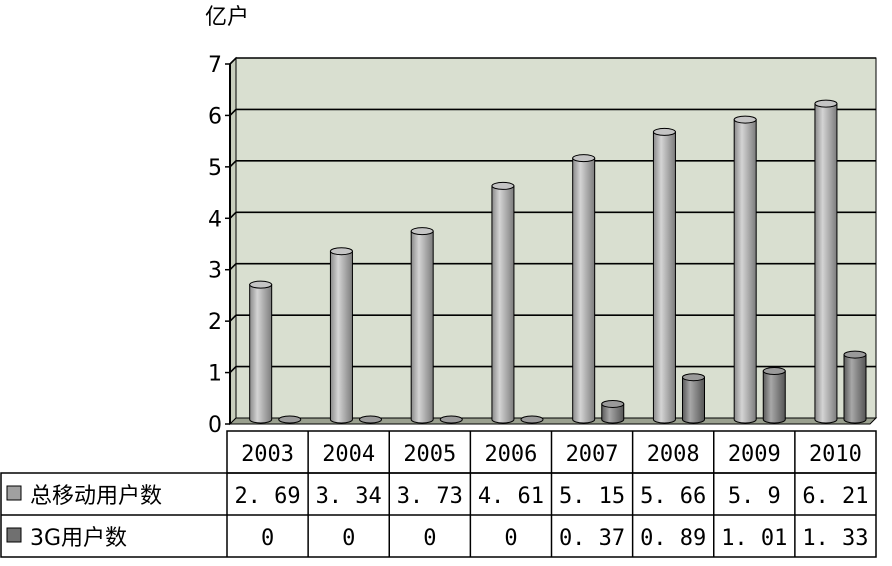 This screenshot has height=566, width=892. What do you see at coordinates (835, 496) in the screenshot?
I see `data-label: 6. 21` at bounding box center [835, 496].